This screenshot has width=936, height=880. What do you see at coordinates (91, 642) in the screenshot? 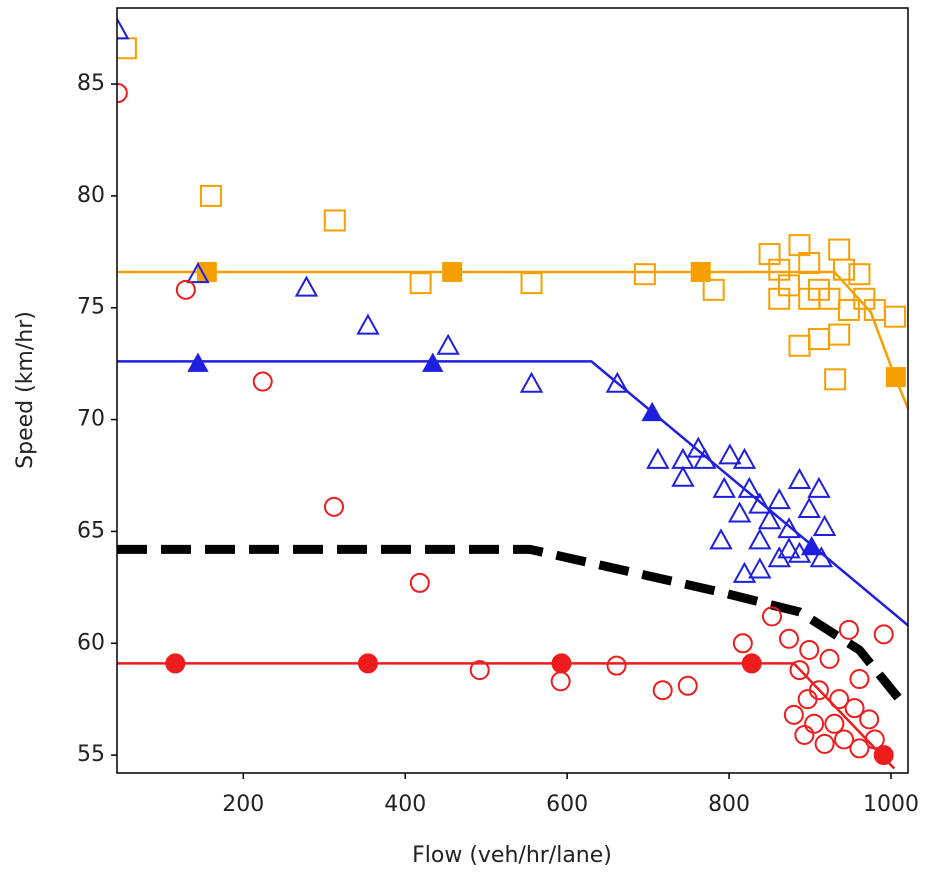
I see `y-tick-label: 60` at bounding box center [91, 642].